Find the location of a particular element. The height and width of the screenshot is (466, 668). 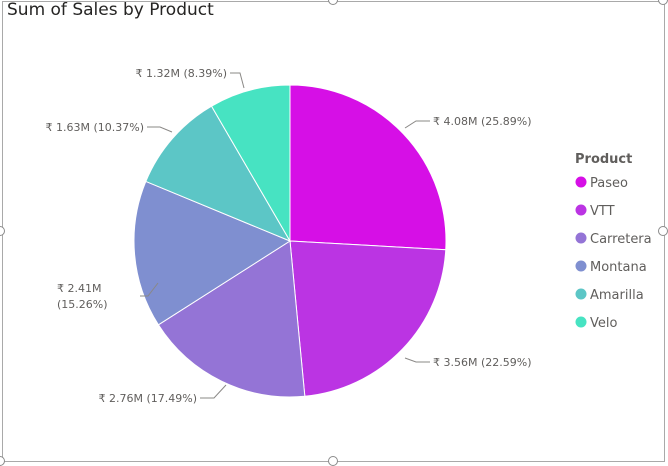

leader-line-vtt is located at coordinates (417, 360).